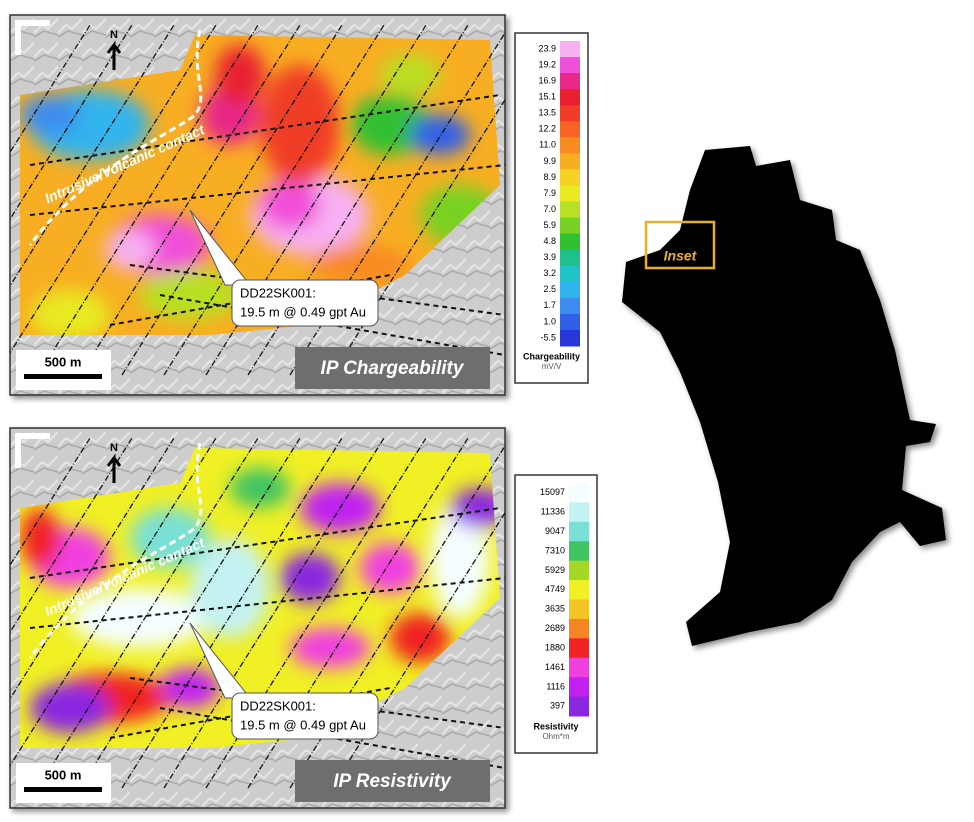 Image resolution: width=974 pixels, height=822 pixels. I want to click on legend-label: 2689, so click(555, 628).